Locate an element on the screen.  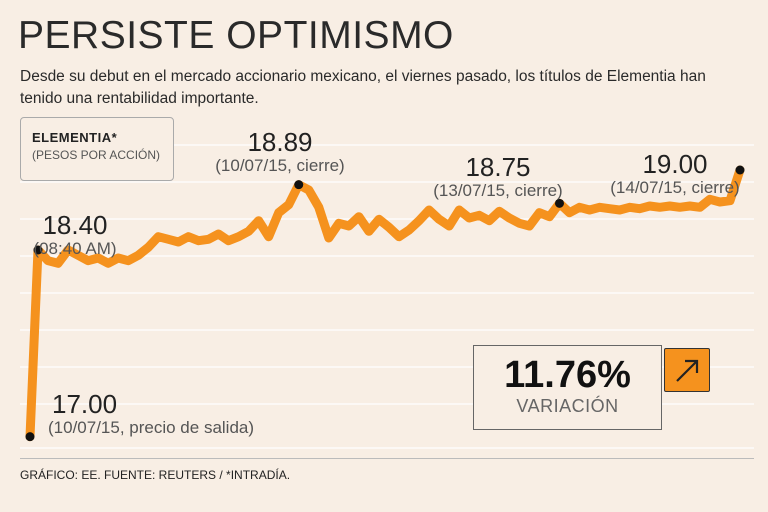
footer-divider is located at coordinates (387, 458).